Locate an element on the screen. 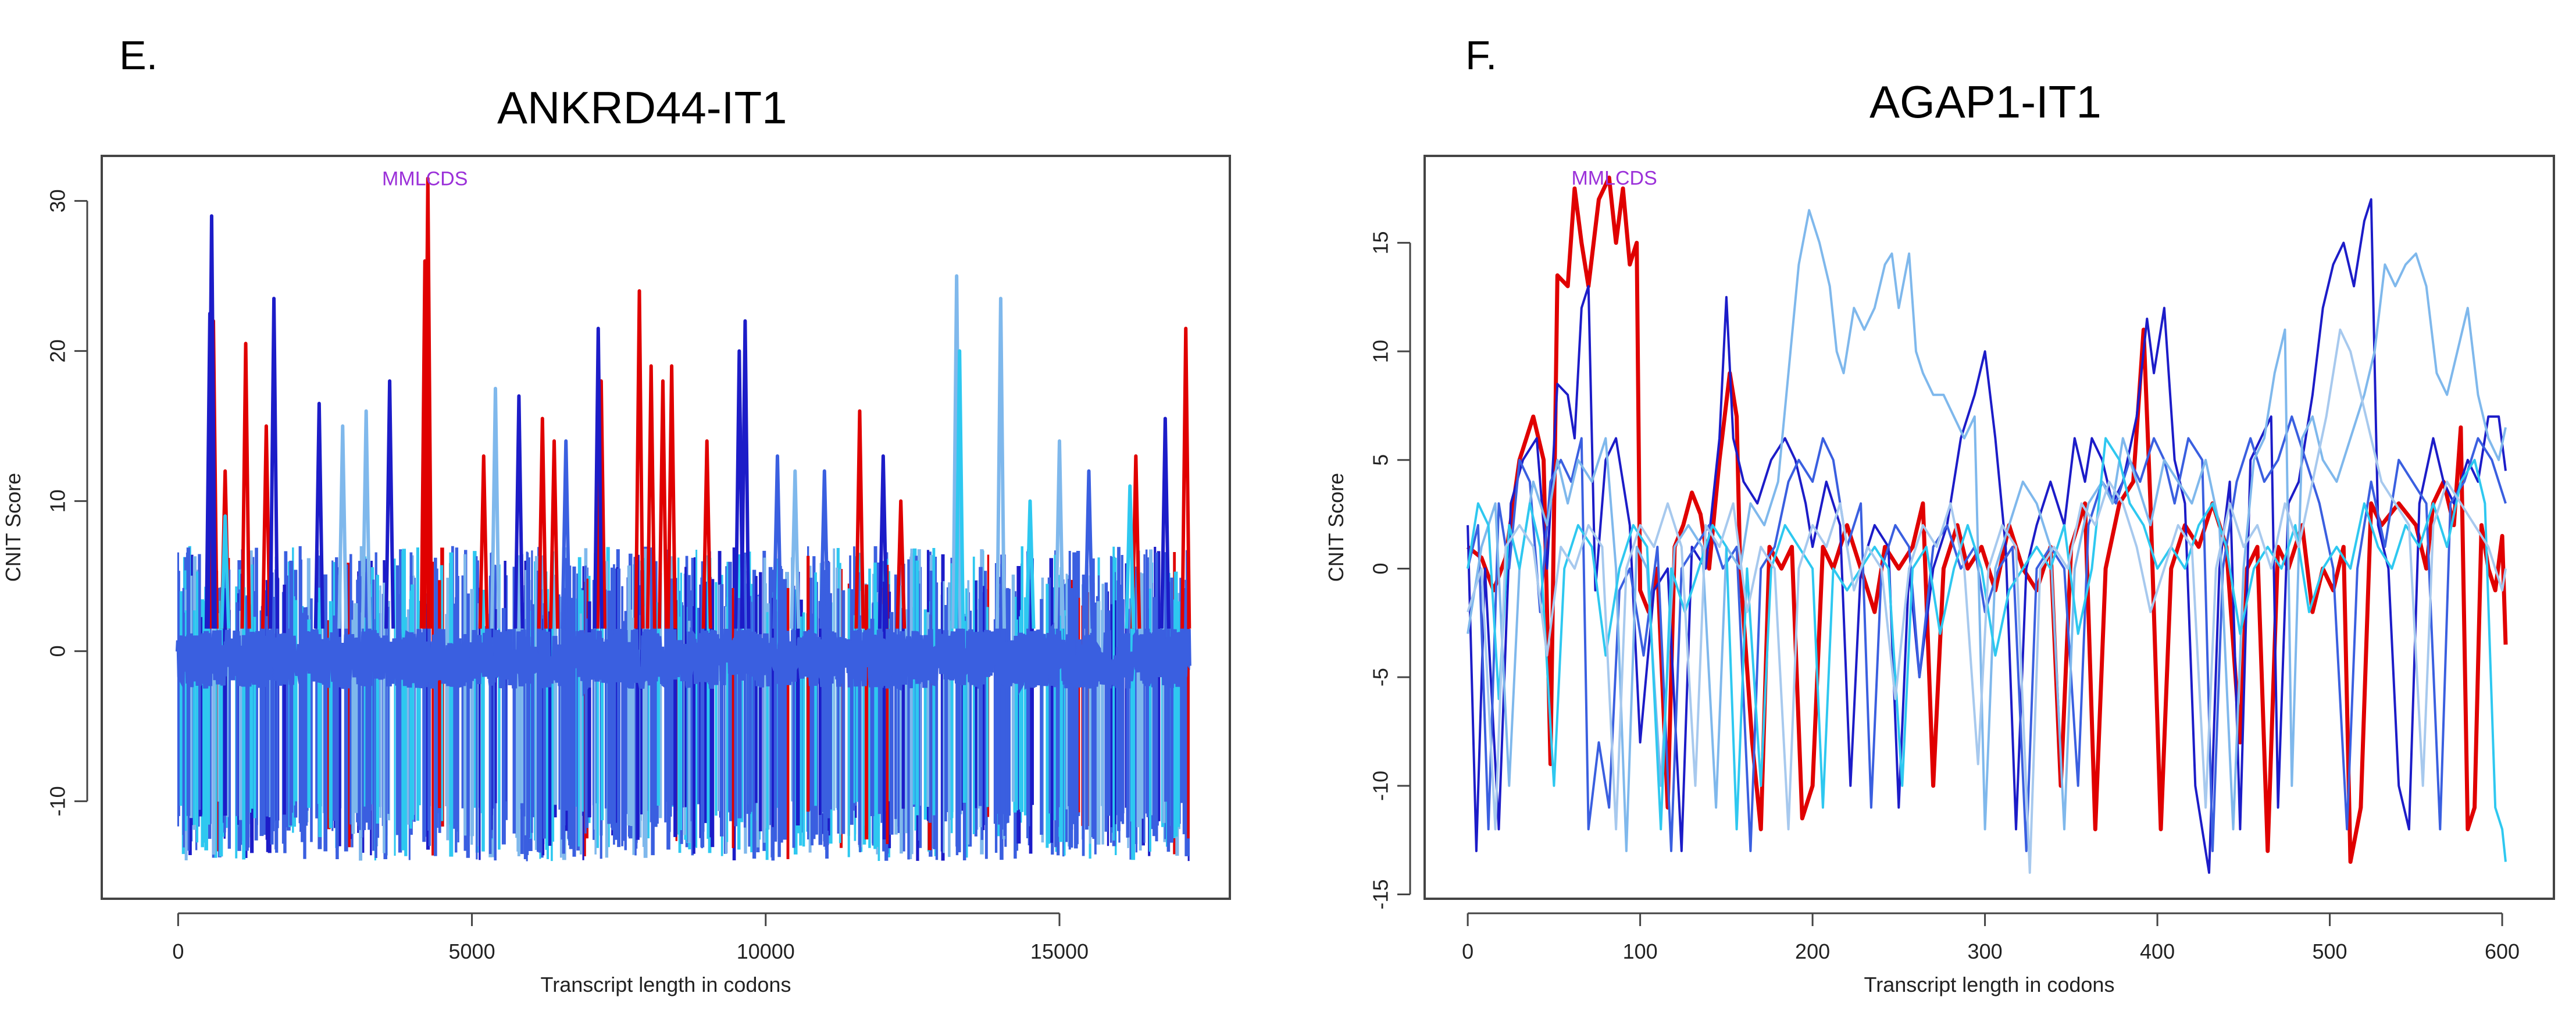 The width and height of the screenshot is (2576, 1018). series-frame-cyan is located at coordinates (678, 489).